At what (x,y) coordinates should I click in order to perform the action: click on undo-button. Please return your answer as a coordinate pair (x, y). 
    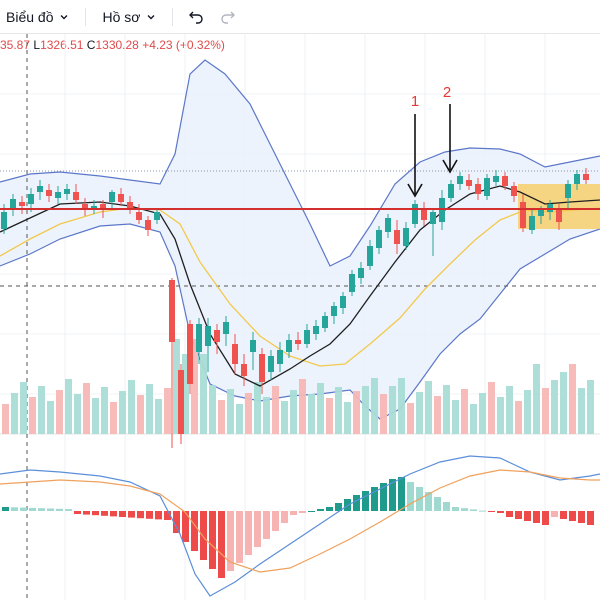
    Looking at the image, I should click on (196, 17).